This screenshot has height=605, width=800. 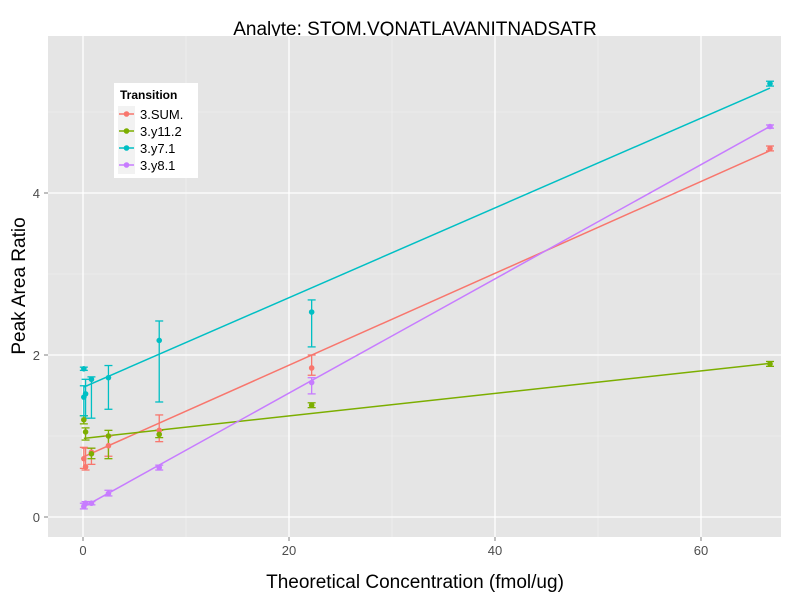 What do you see at coordinates (82, 550) in the screenshot?
I see `x-tick-label: 0` at bounding box center [82, 550].